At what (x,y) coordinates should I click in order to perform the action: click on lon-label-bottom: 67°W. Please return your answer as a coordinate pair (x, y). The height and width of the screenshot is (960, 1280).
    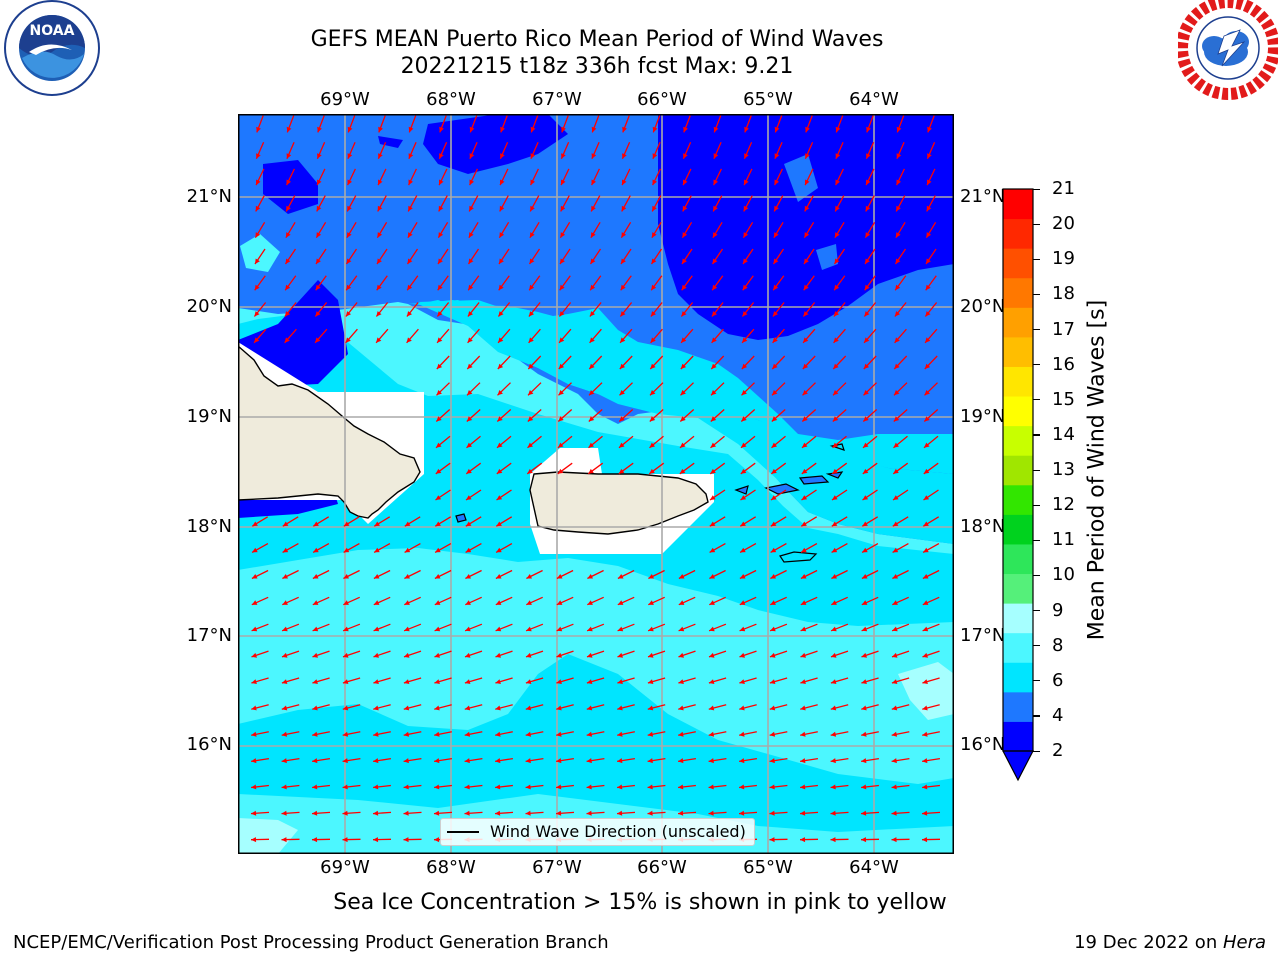
    Looking at the image, I should click on (557, 867).